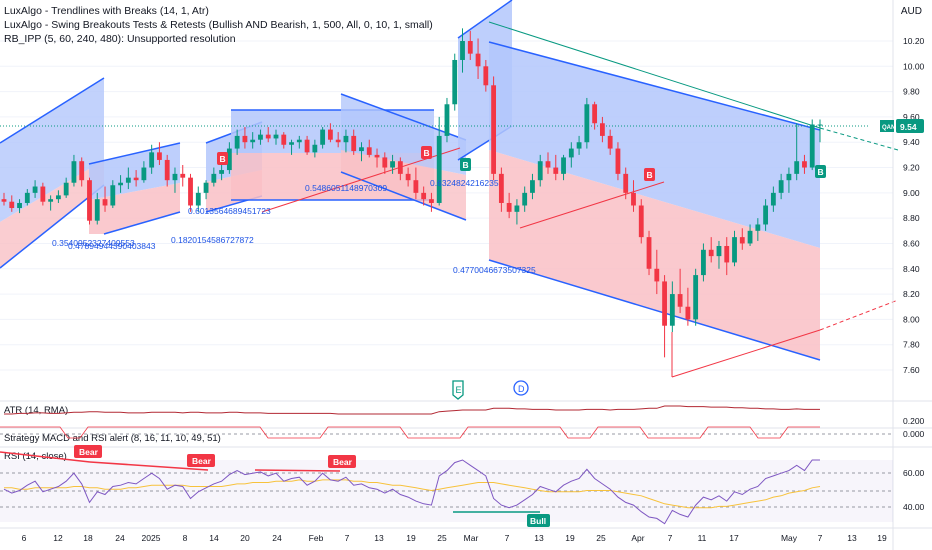  I want to click on rsi-tick: 40.00, so click(914, 507).